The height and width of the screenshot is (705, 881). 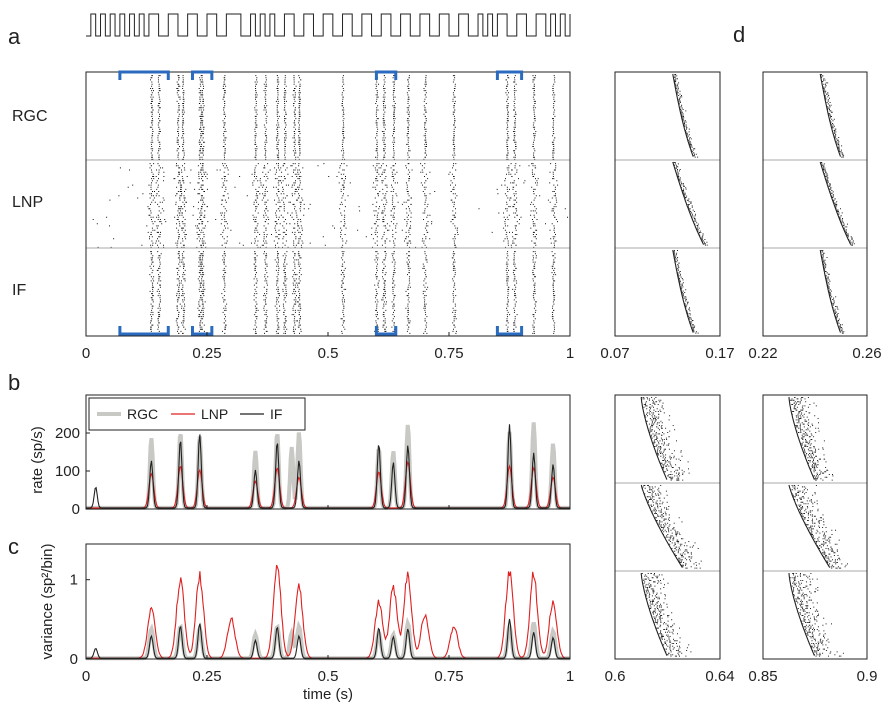 I want to click on panel-label-d: d, so click(x=739, y=34).